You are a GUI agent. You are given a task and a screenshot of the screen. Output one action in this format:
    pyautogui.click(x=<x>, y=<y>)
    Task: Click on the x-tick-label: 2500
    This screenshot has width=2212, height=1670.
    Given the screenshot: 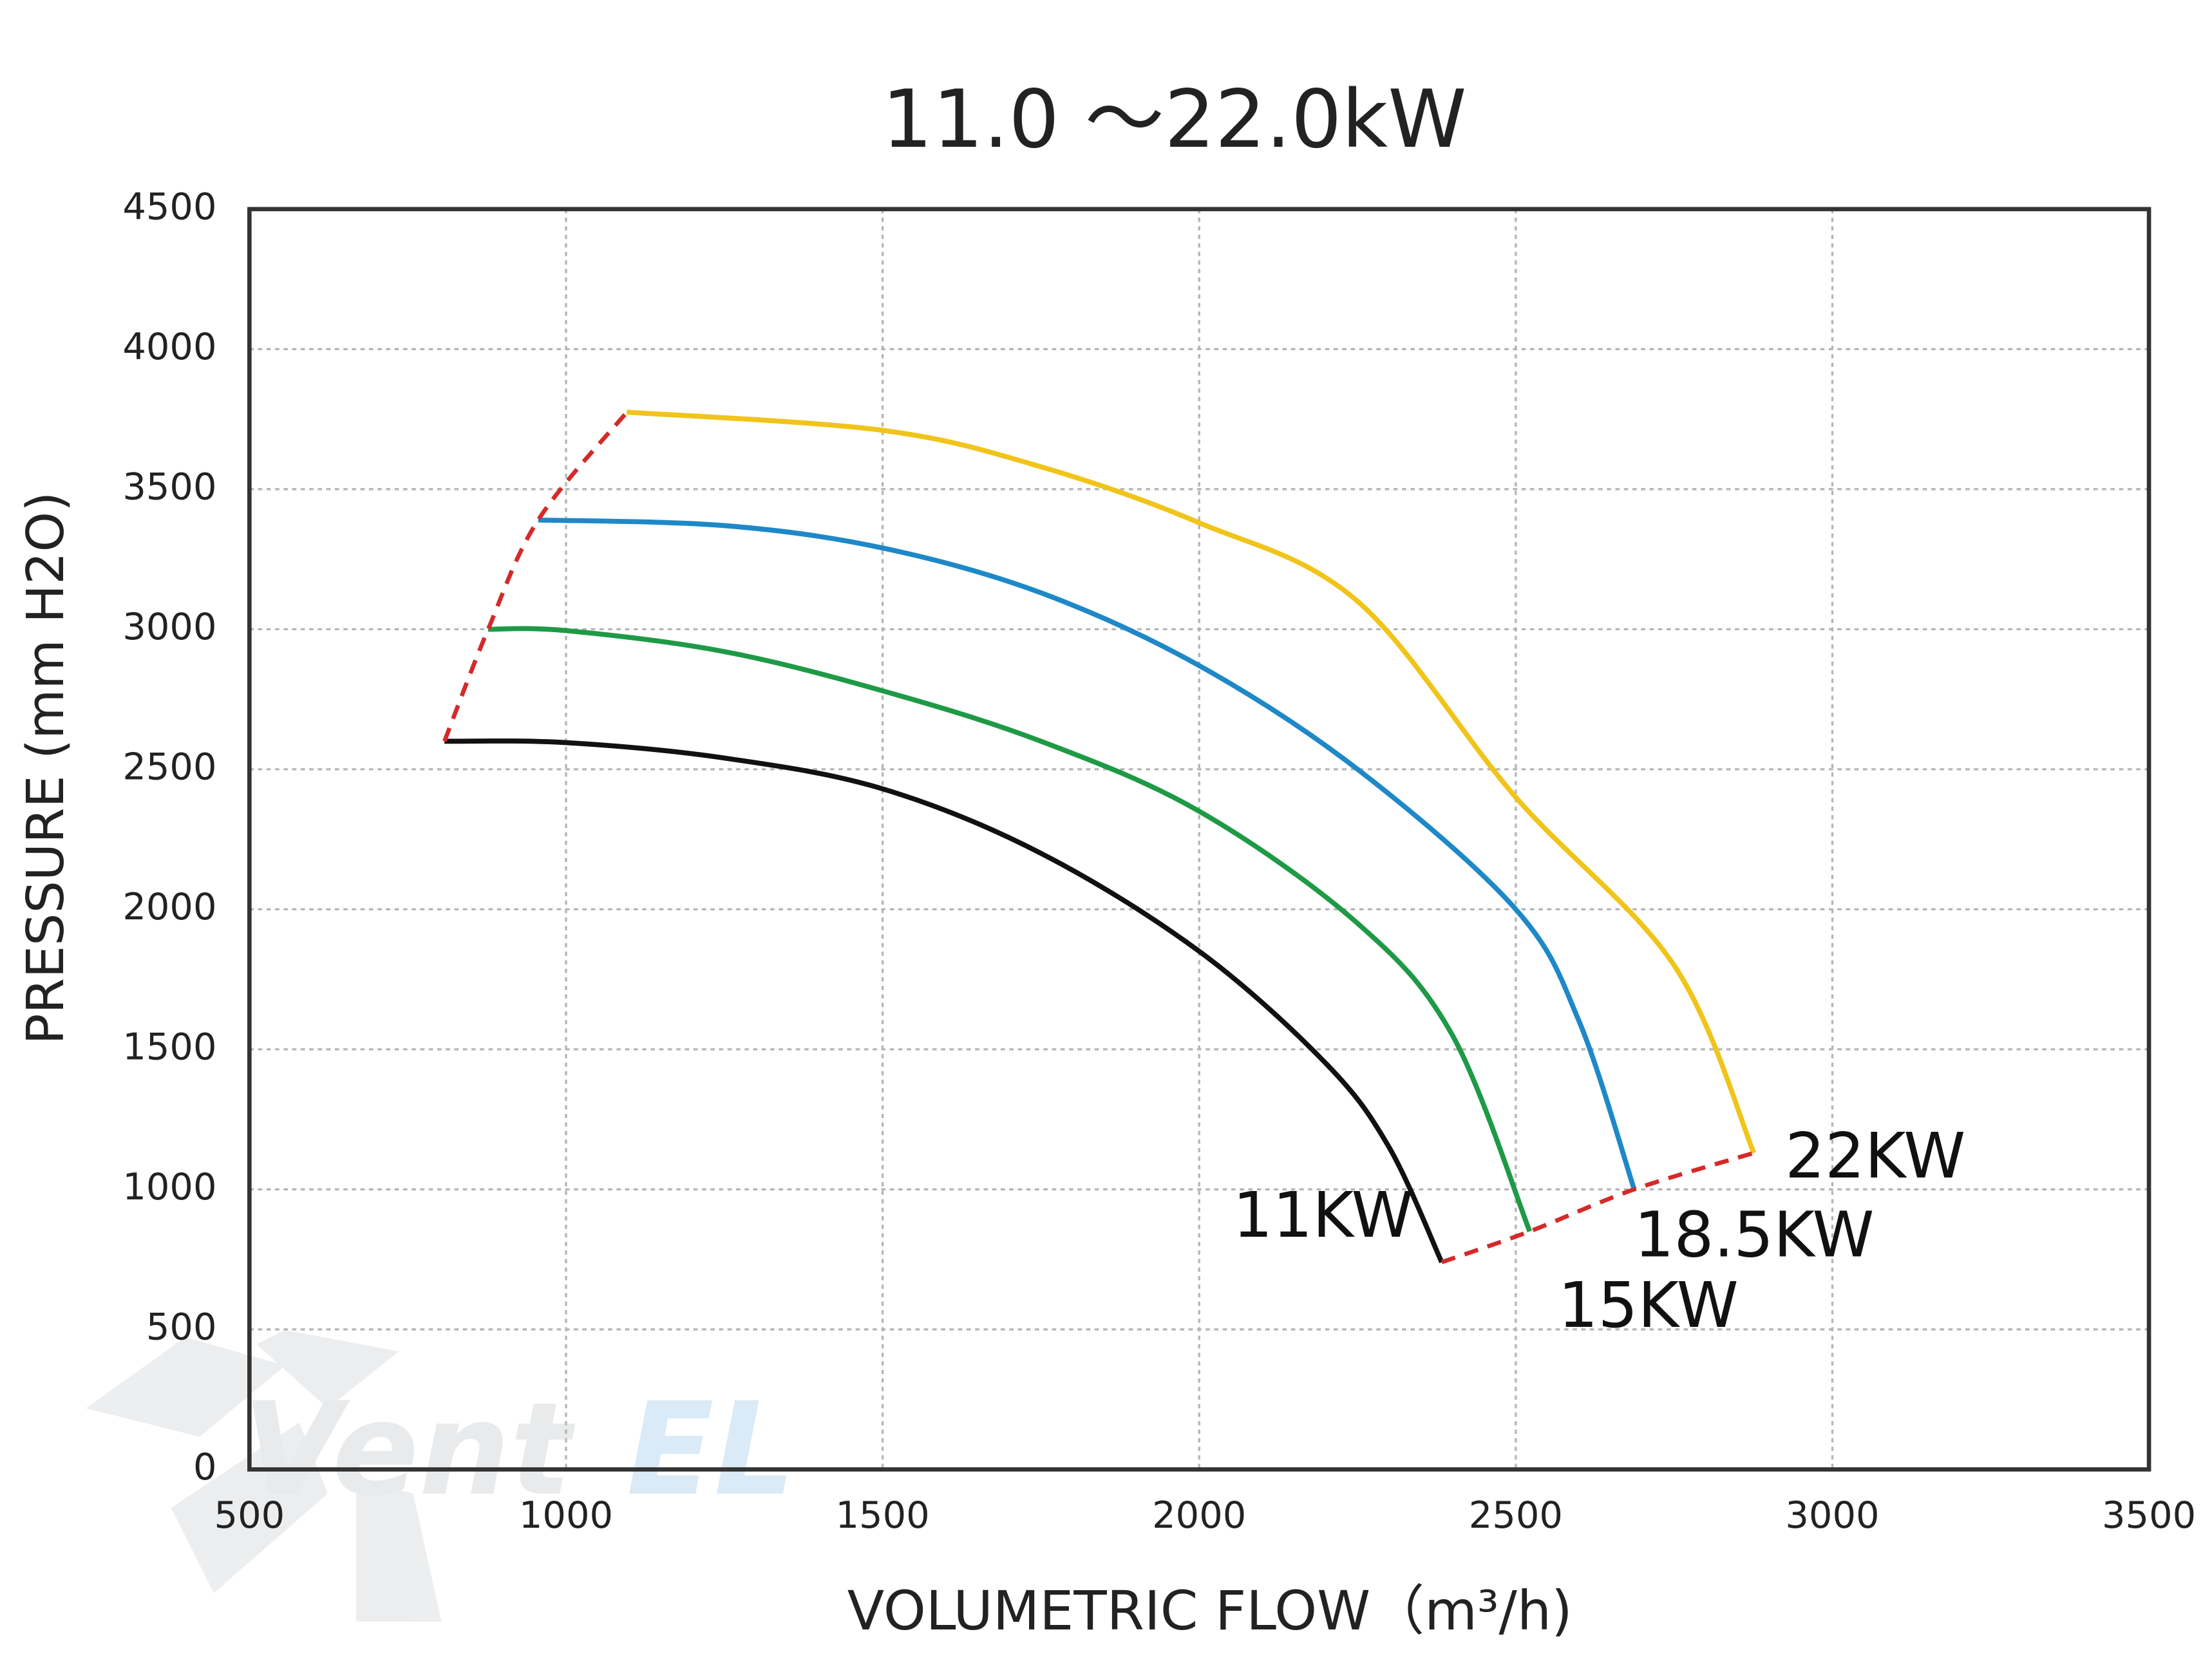 What is the action you would take?
    pyautogui.click(x=1516, y=1515)
    